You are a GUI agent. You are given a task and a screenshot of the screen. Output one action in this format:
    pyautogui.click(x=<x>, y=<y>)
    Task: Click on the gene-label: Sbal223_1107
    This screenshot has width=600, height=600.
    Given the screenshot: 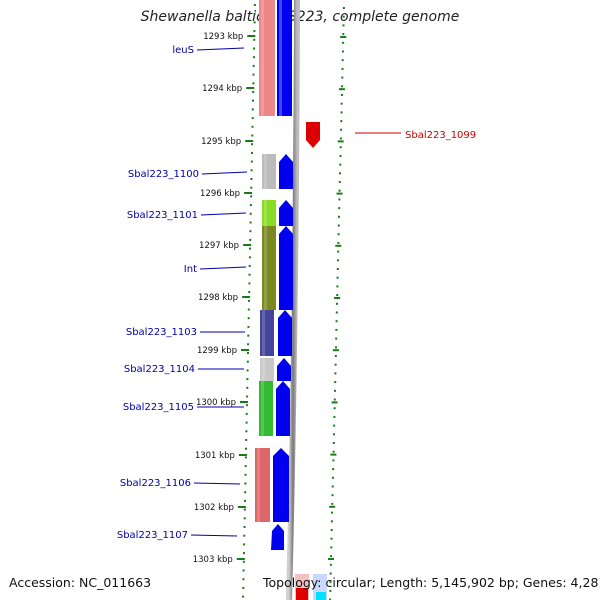 What is the action you would take?
    pyautogui.click(x=152, y=535)
    